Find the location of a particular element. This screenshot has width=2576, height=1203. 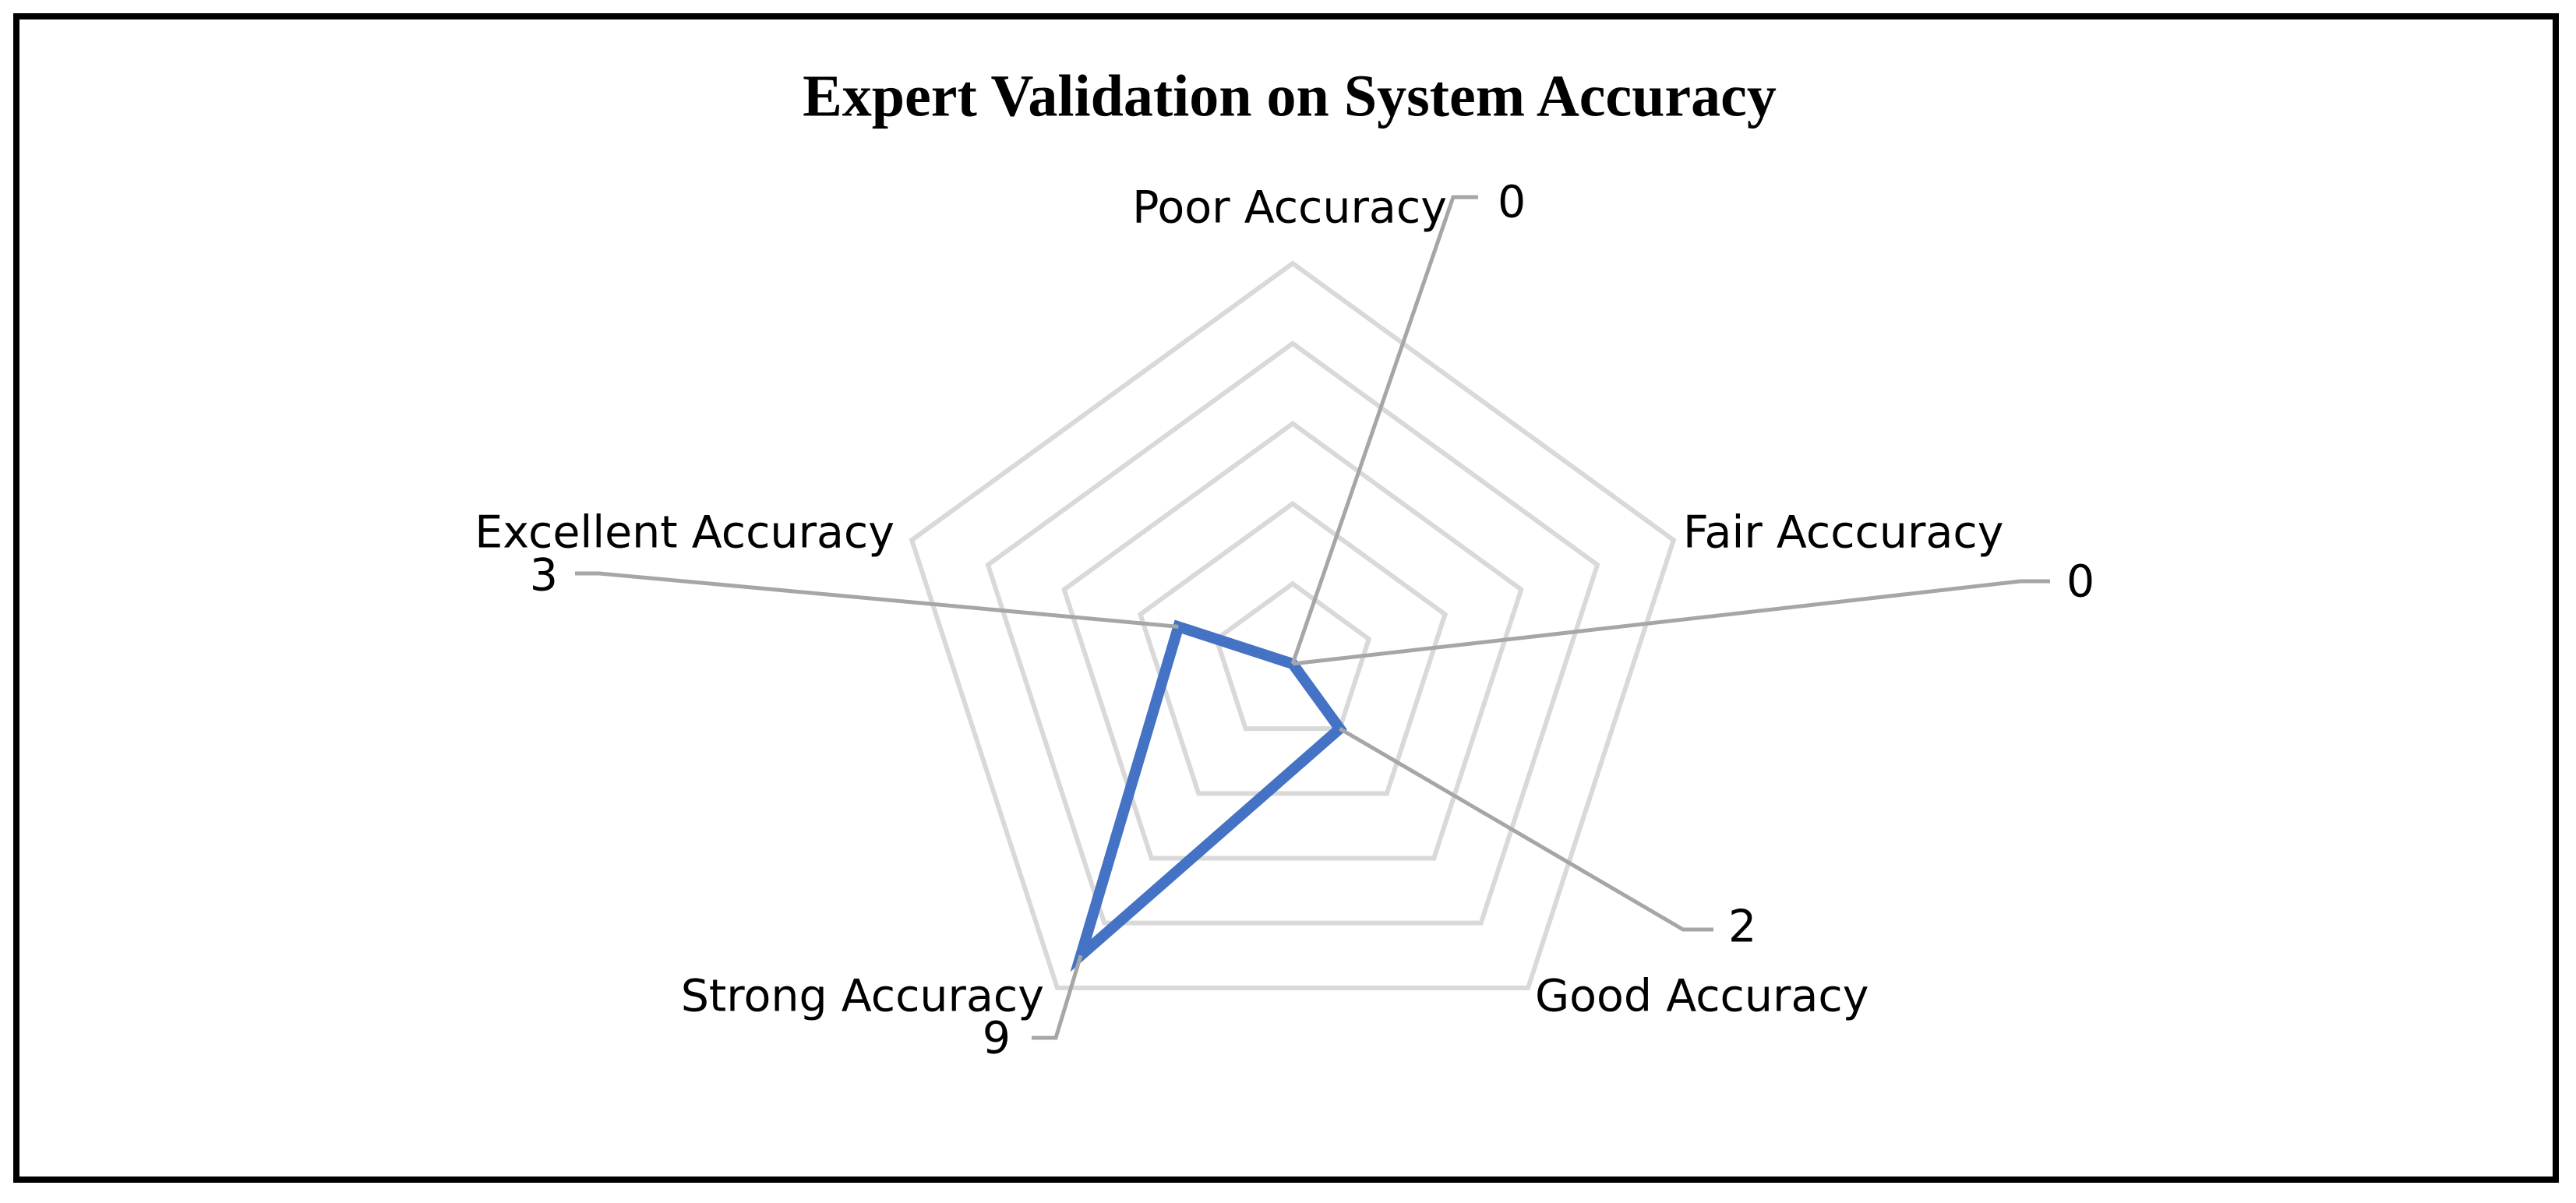

series-line is located at coordinates (1208, 795).